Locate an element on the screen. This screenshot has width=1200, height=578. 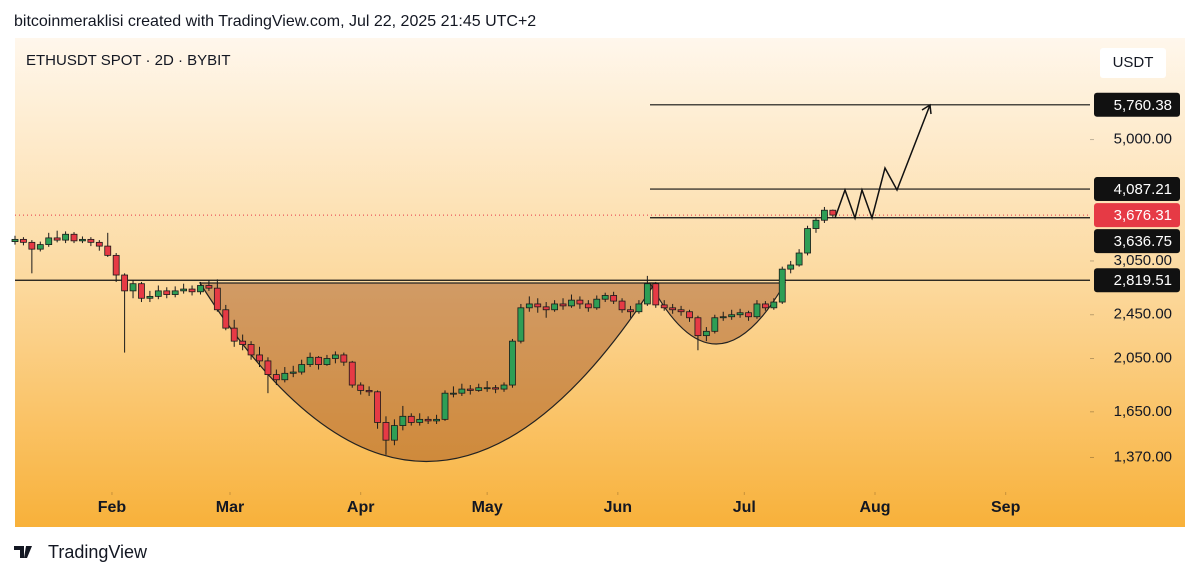
price-level-tag: 2,819.51 is located at coordinates (1143, 280).